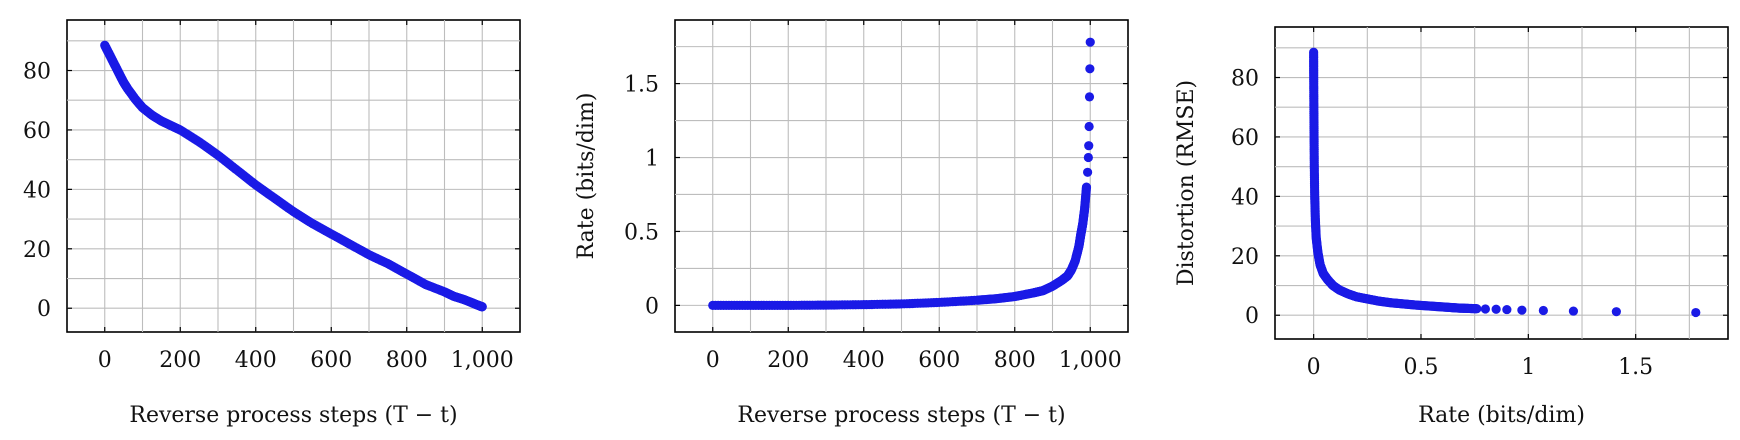  Describe the element at coordinates (652, 159) in the screenshot. I see `y-tick-label: 1` at that location.